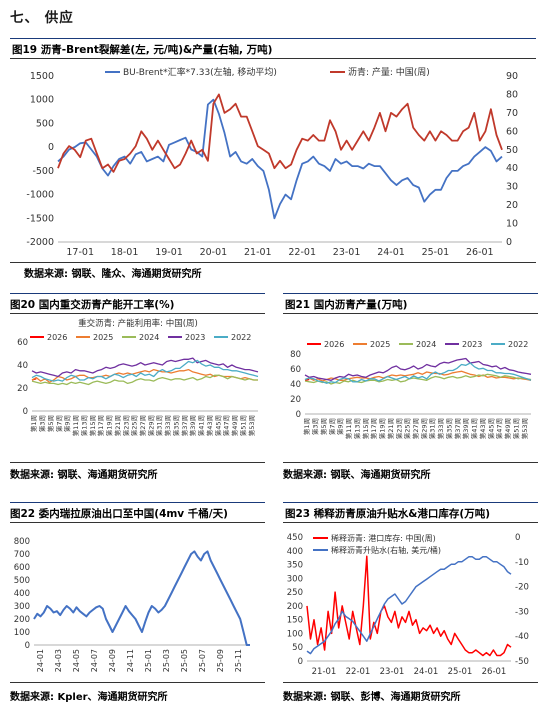 The height and width of the screenshot is (713, 550). Describe the element at coordinates (273, 58) in the screenshot. I see `fig19-title-rule` at that location.